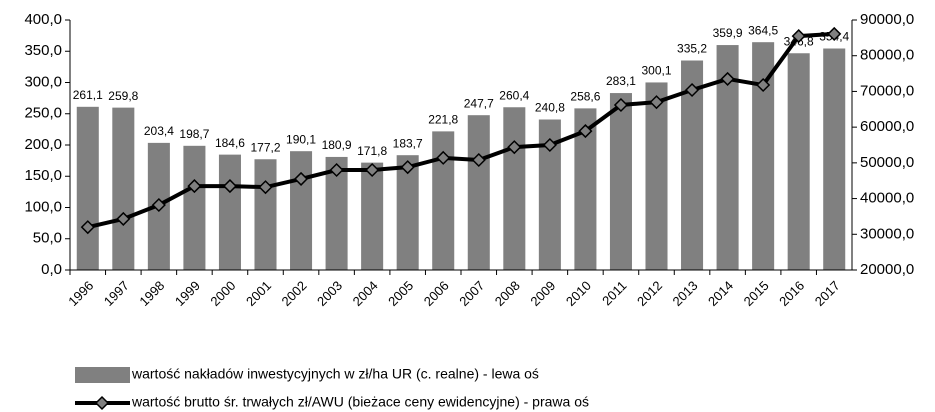 This screenshot has width=935, height=412. What do you see at coordinates (887, 269) in the screenshot?
I see `y2-tick-label: 20000,0` at bounding box center [887, 269].